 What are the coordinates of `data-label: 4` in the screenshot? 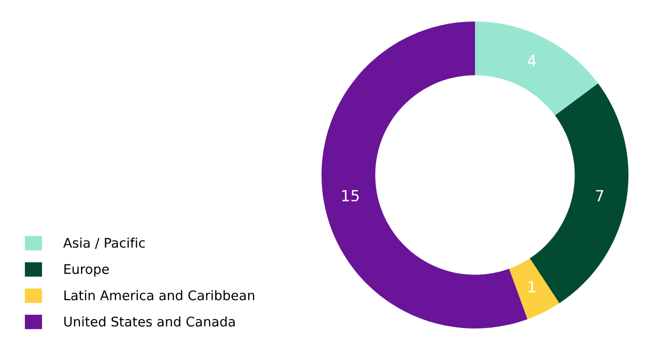 It's located at (532, 60).